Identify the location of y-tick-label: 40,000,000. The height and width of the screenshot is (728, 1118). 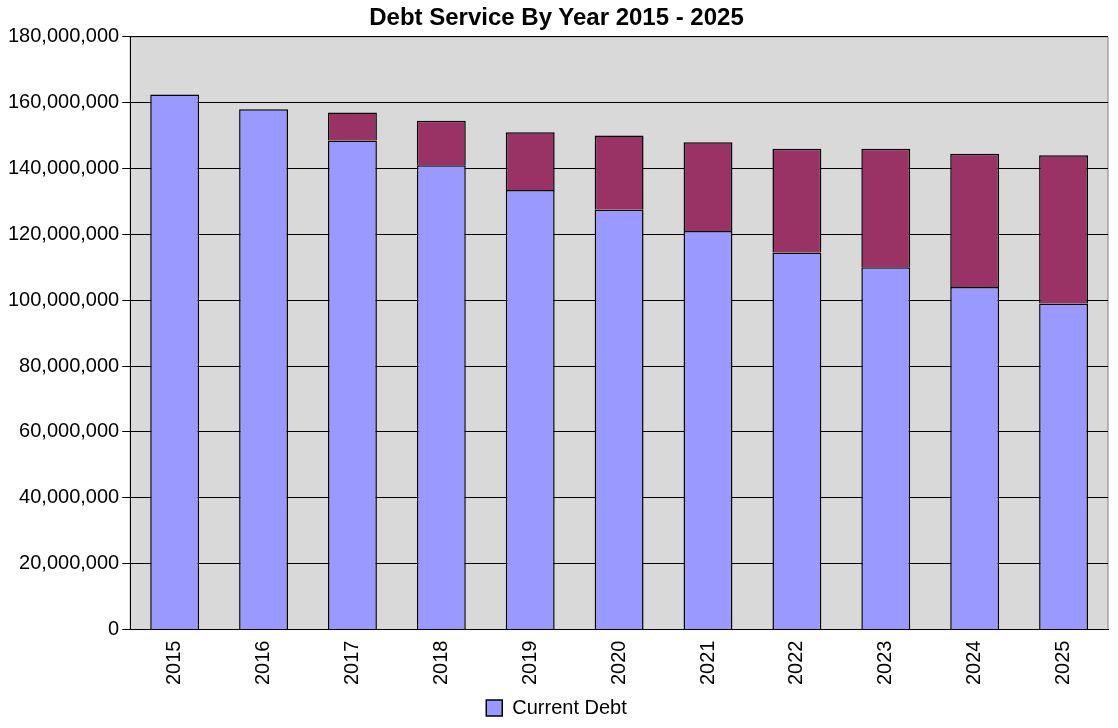
(69, 496).